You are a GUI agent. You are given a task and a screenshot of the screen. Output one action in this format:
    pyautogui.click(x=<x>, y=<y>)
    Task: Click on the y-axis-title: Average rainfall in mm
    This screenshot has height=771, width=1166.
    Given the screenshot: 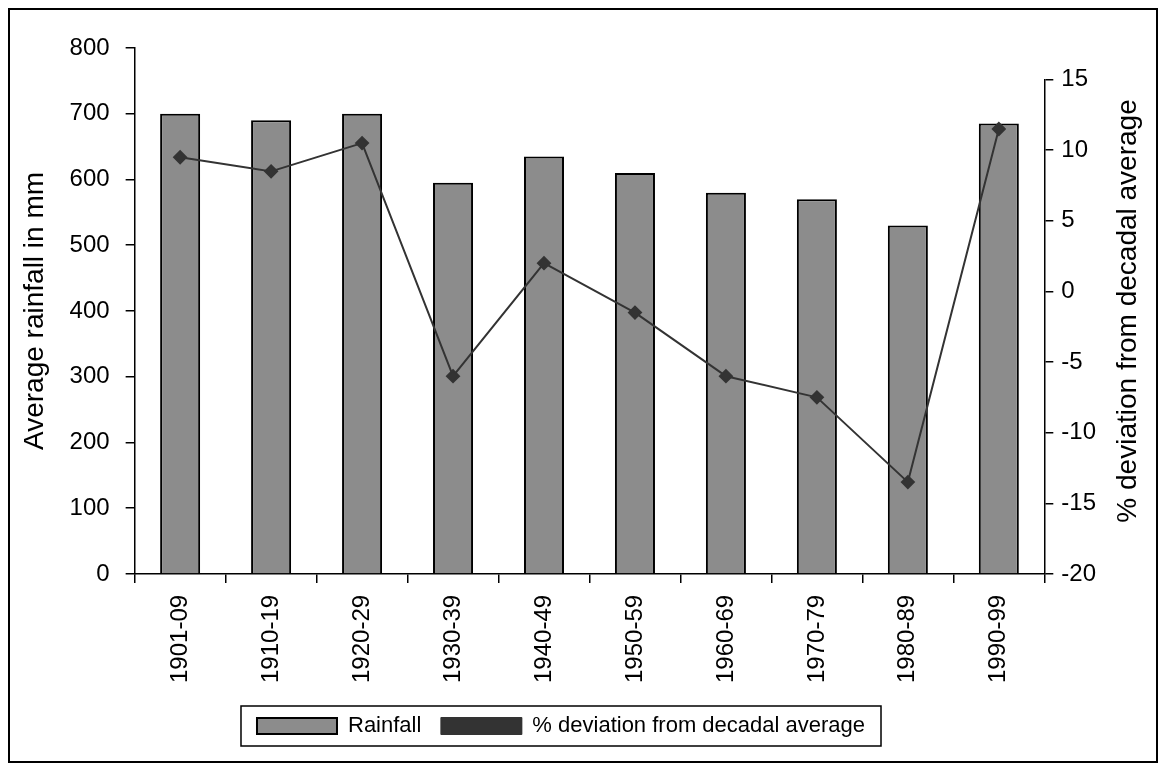 What is the action you would take?
    pyautogui.click(x=33, y=310)
    